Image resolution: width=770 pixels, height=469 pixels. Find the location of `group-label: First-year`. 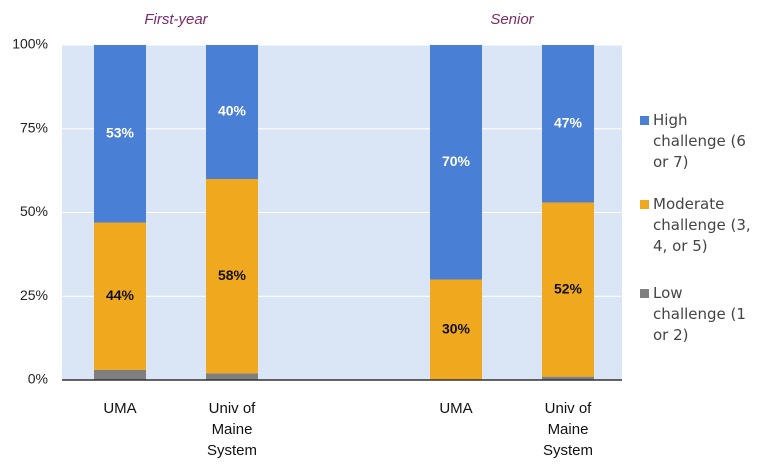

group-label: First-year is located at coordinates (176, 19).